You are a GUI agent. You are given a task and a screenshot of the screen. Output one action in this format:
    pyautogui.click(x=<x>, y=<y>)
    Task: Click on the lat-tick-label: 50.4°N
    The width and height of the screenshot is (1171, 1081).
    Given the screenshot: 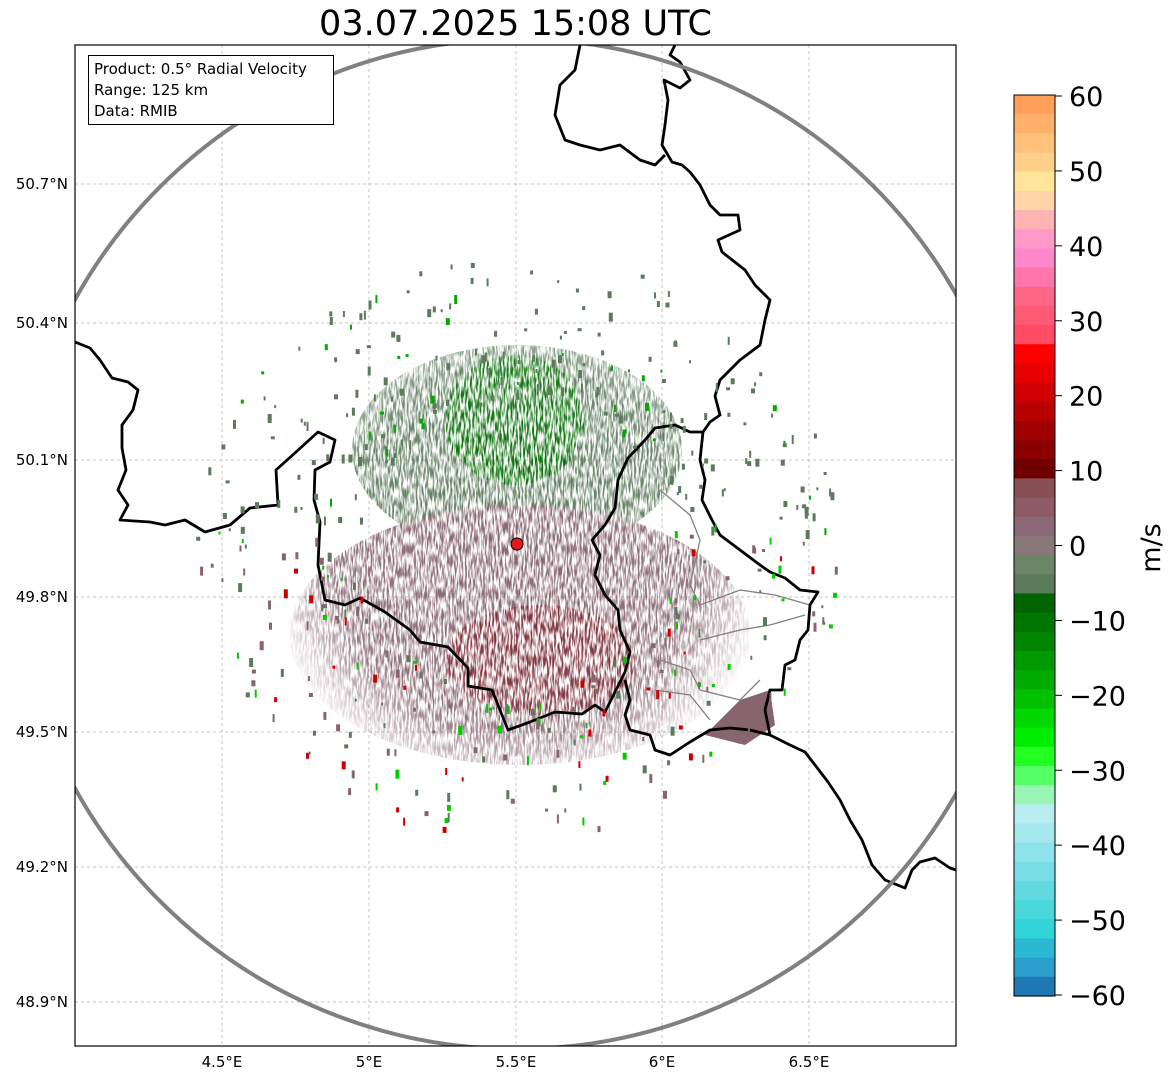 What is the action you would take?
    pyautogui.click(x=42, y=323)
    